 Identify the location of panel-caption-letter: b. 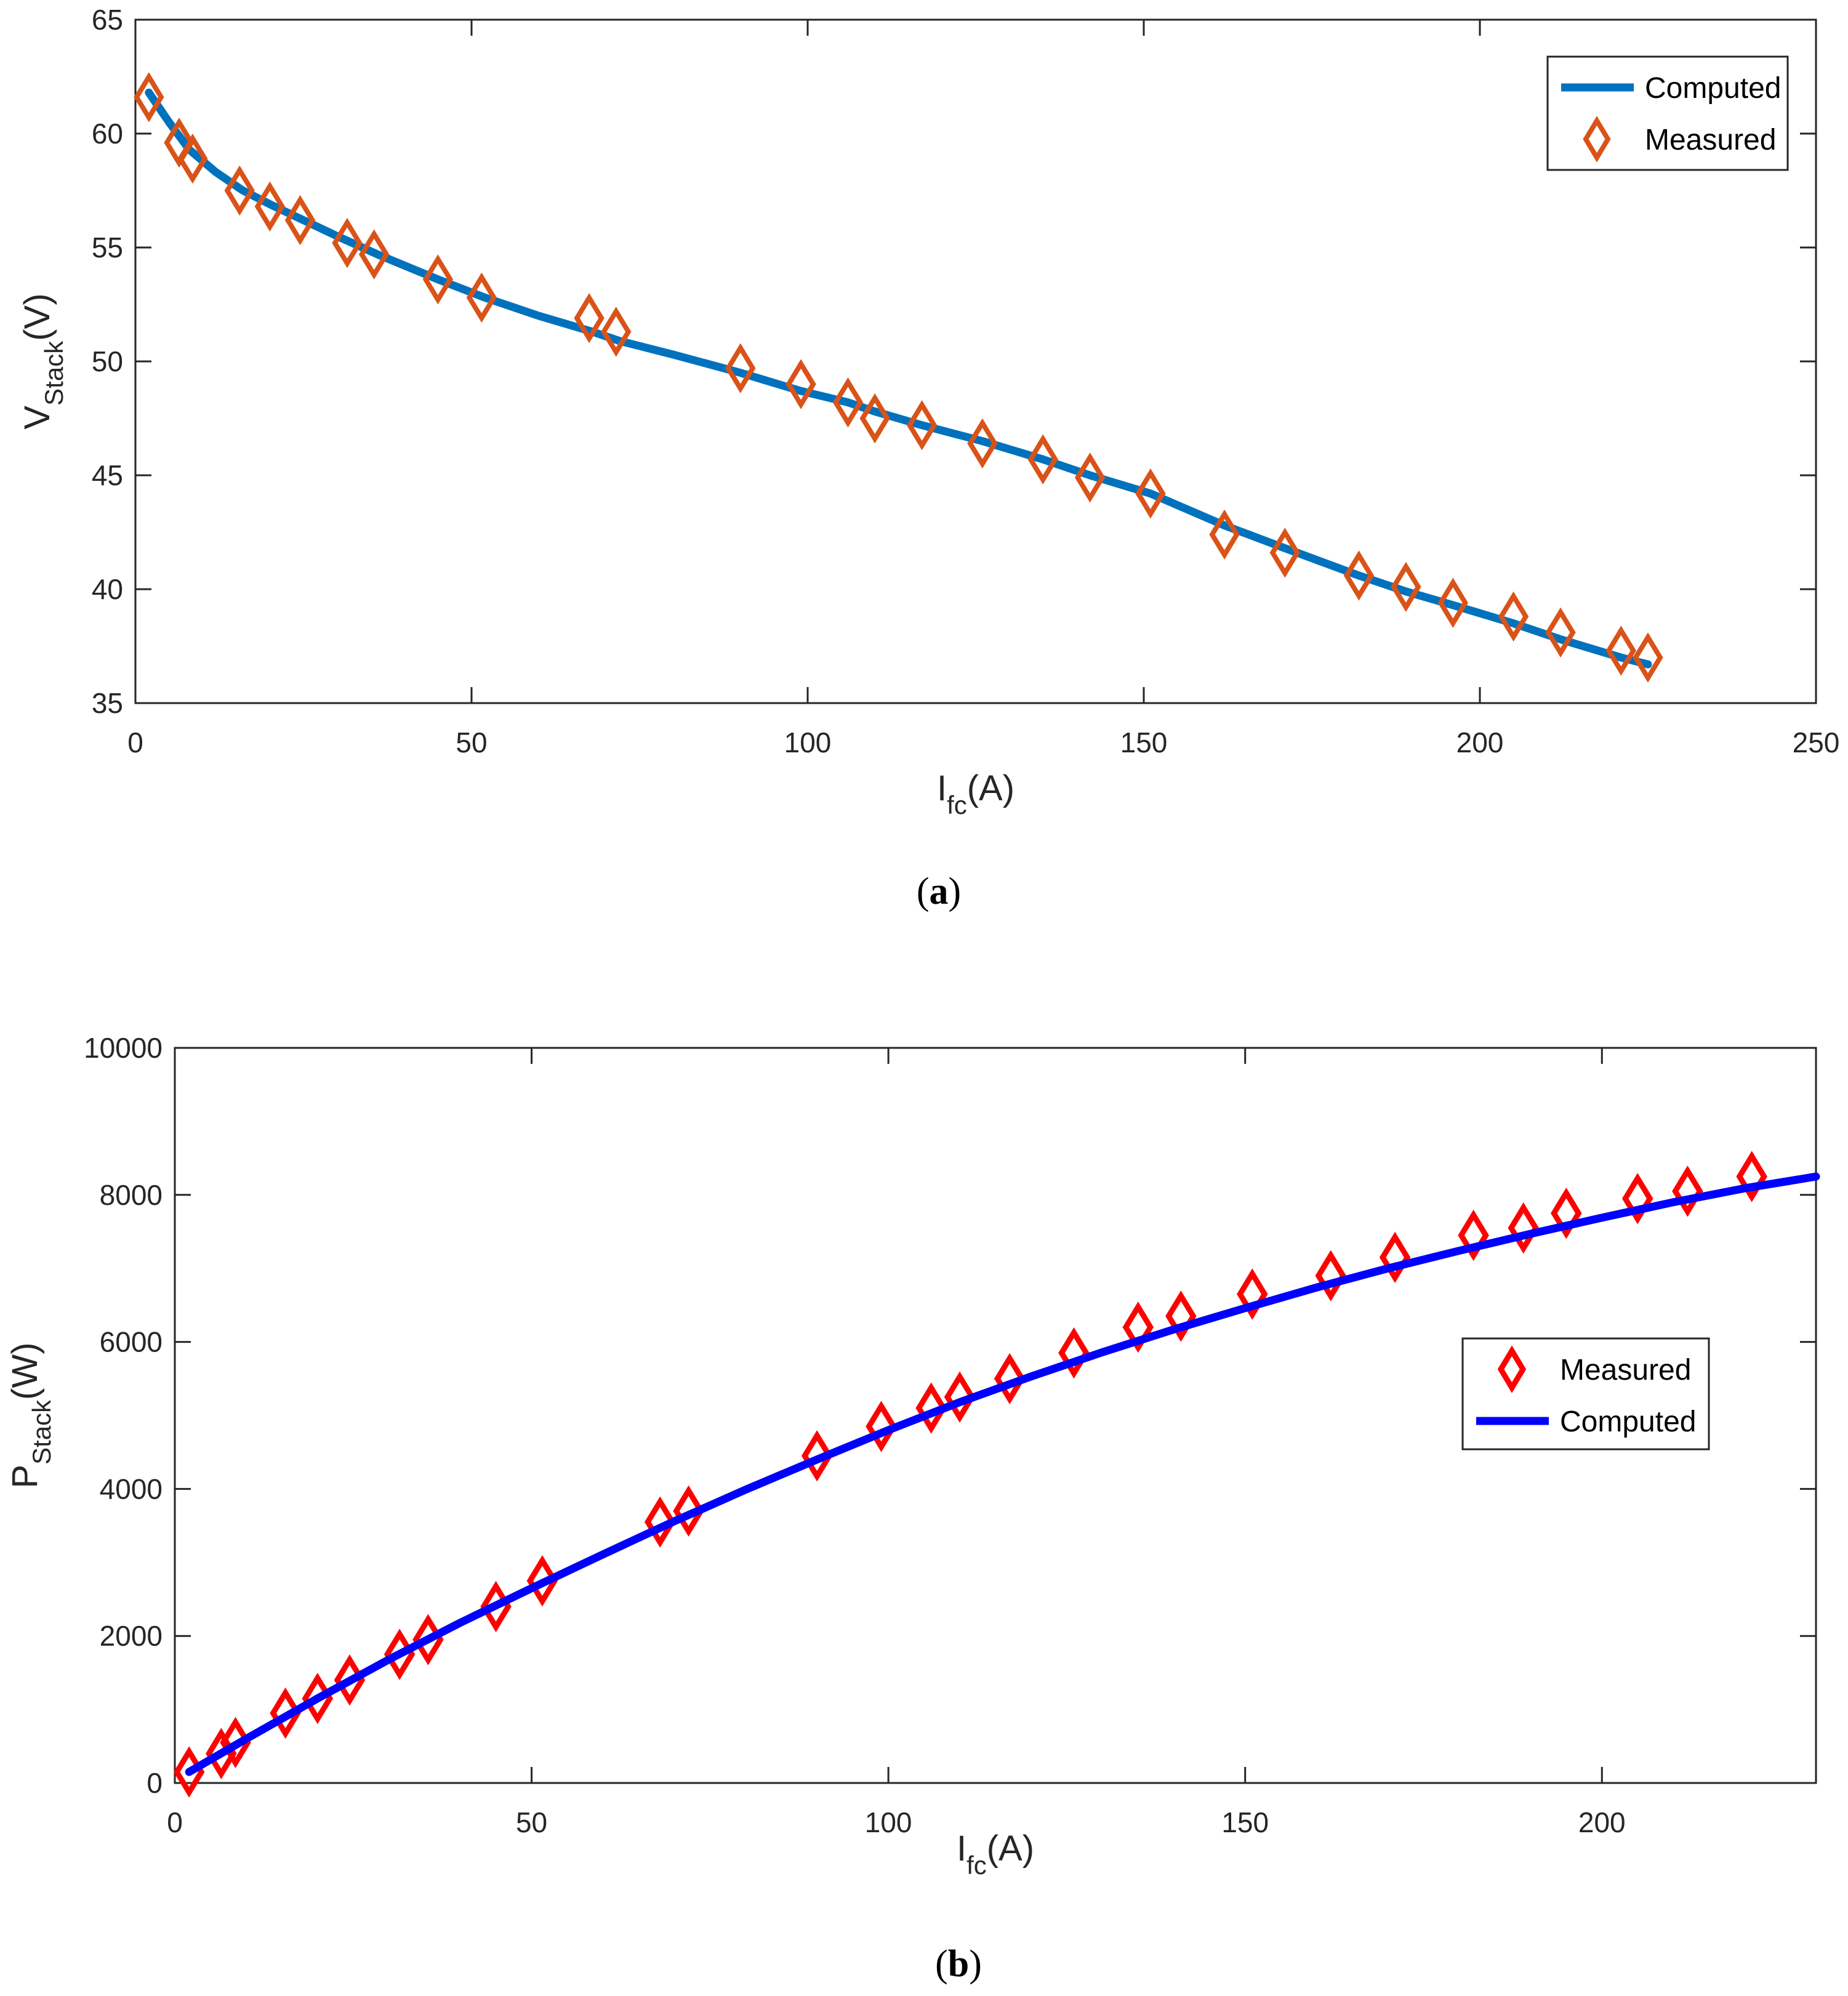
(958, 1964).